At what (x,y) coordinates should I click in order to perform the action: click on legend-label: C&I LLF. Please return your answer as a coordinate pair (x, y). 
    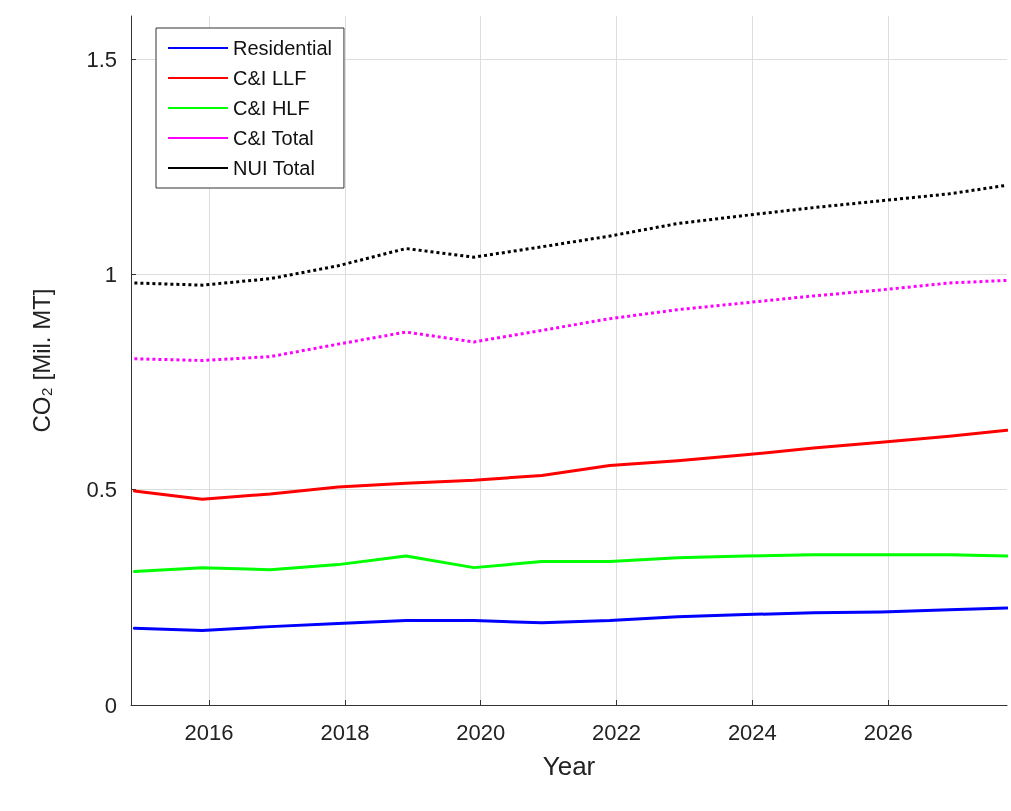
    Looking at the image, I should click on (270, 78).